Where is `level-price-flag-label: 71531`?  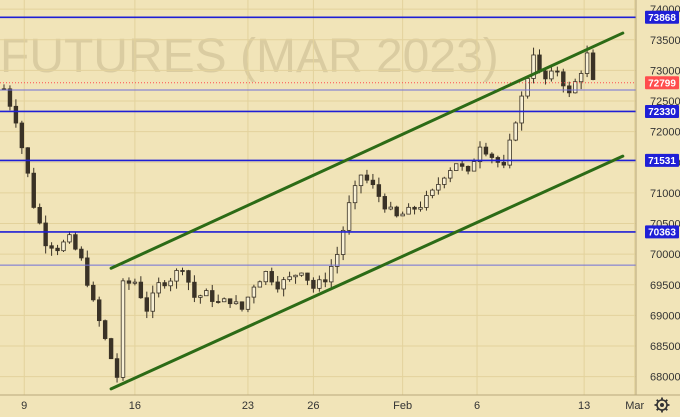
level-price-flag-label: 71531 is located at coordinates (662, 161).